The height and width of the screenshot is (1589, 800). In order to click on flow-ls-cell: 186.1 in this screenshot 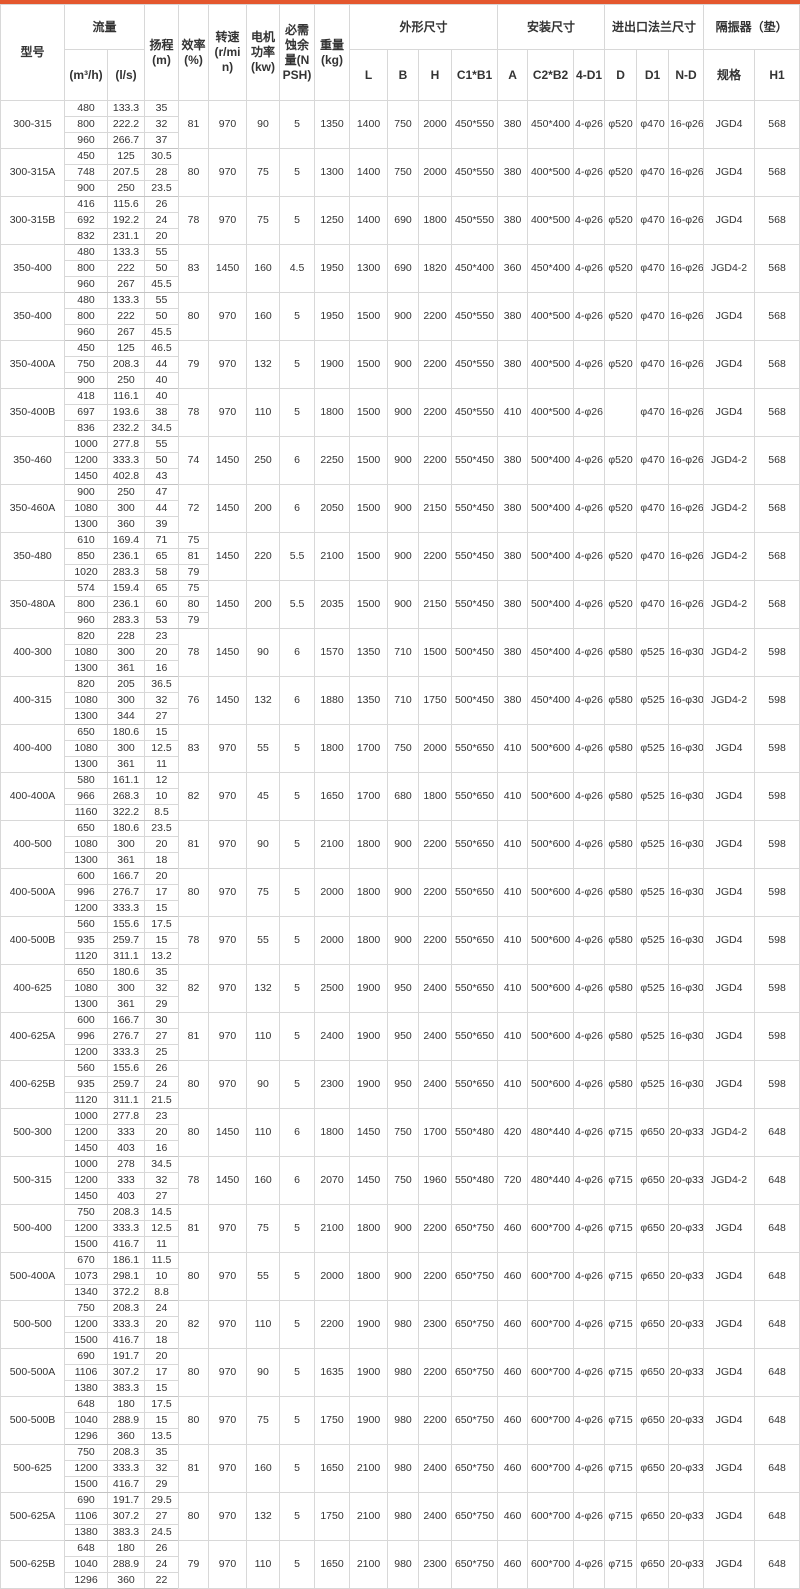, I will do `click(126, 1260)`.